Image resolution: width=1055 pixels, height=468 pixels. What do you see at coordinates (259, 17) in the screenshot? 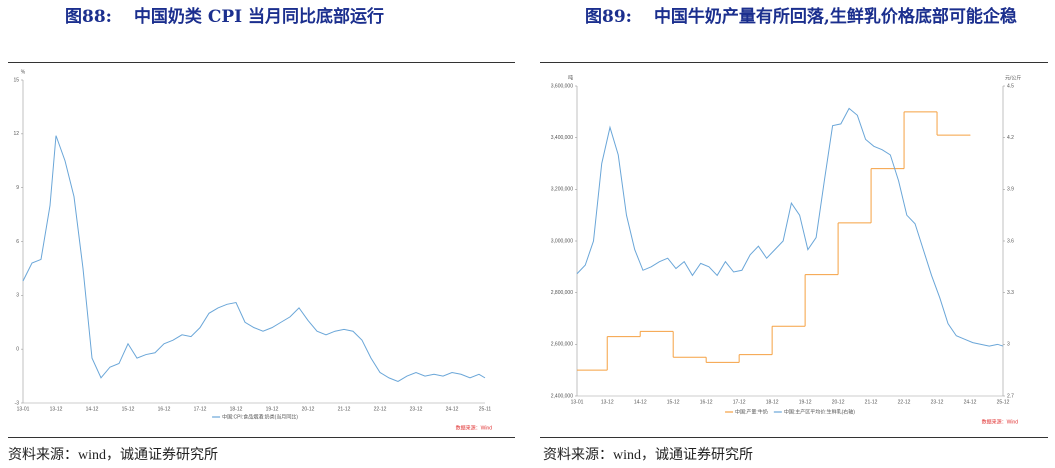
I see `figure-title-text: 中国奶类 CPI 当月同比底部运行` at bounding box center [259, 17].